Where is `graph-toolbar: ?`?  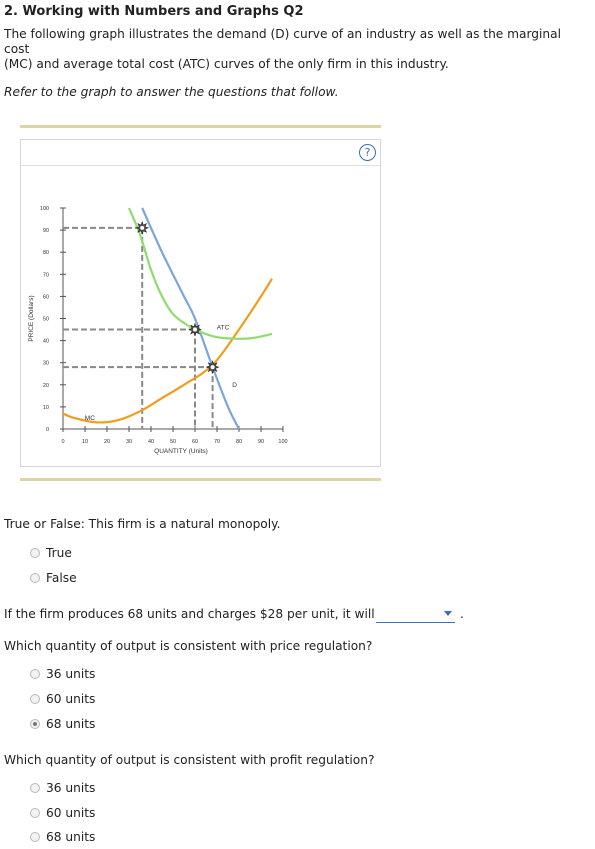
graph-toolbar: ? is located at coordinates (200, 153).